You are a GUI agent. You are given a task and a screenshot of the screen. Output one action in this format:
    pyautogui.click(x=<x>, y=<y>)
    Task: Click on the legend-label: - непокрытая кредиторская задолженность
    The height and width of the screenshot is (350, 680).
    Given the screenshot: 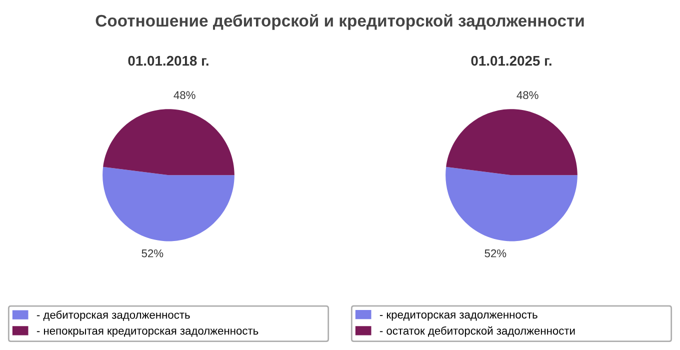 What is the action you would take?
    pyautogui.click(x=147, y=332)
    